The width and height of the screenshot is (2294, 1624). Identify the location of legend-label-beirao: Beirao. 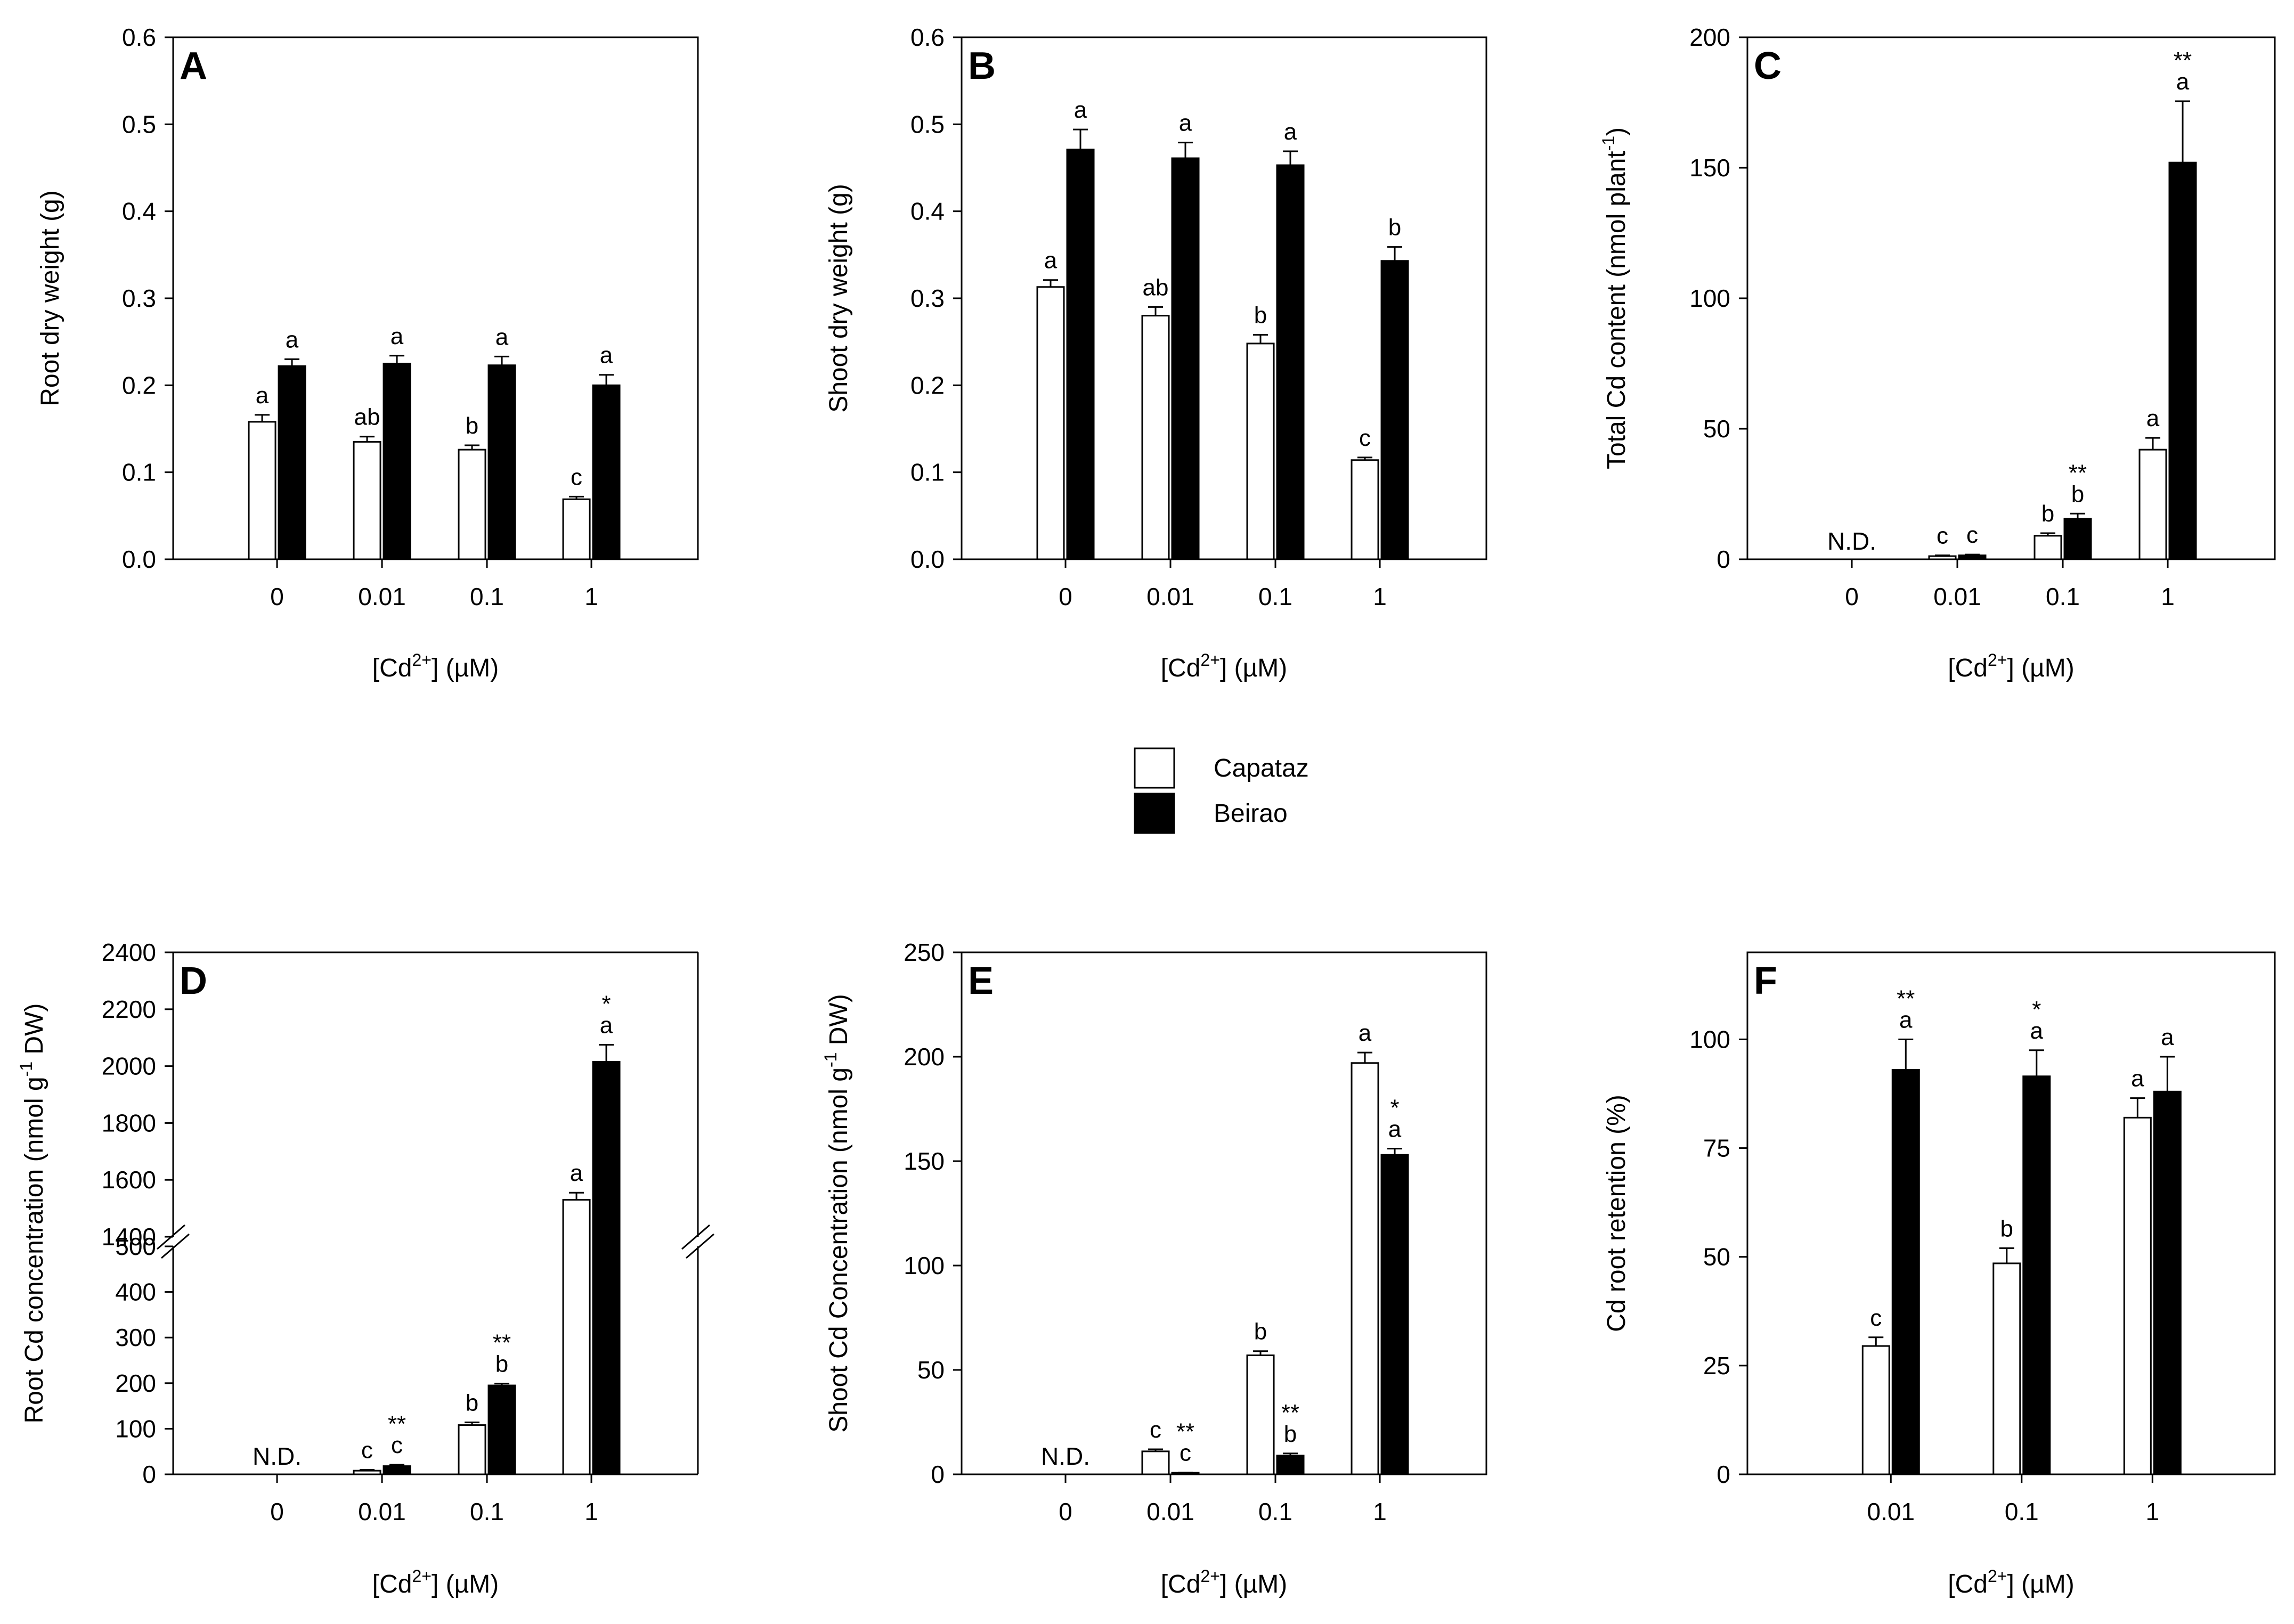
(1251, 813).